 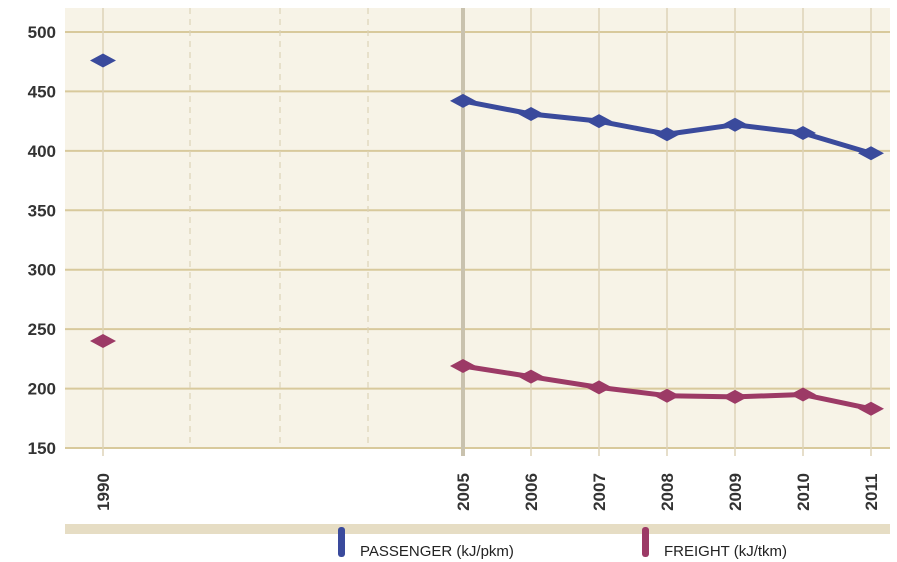 What do you see at coordinates (487, 492) in the screenshot?
I see `x-axis-ticks: 1990 2005 2006 2007 2008 2009 2010 2011` at bounding box center [487, 492].